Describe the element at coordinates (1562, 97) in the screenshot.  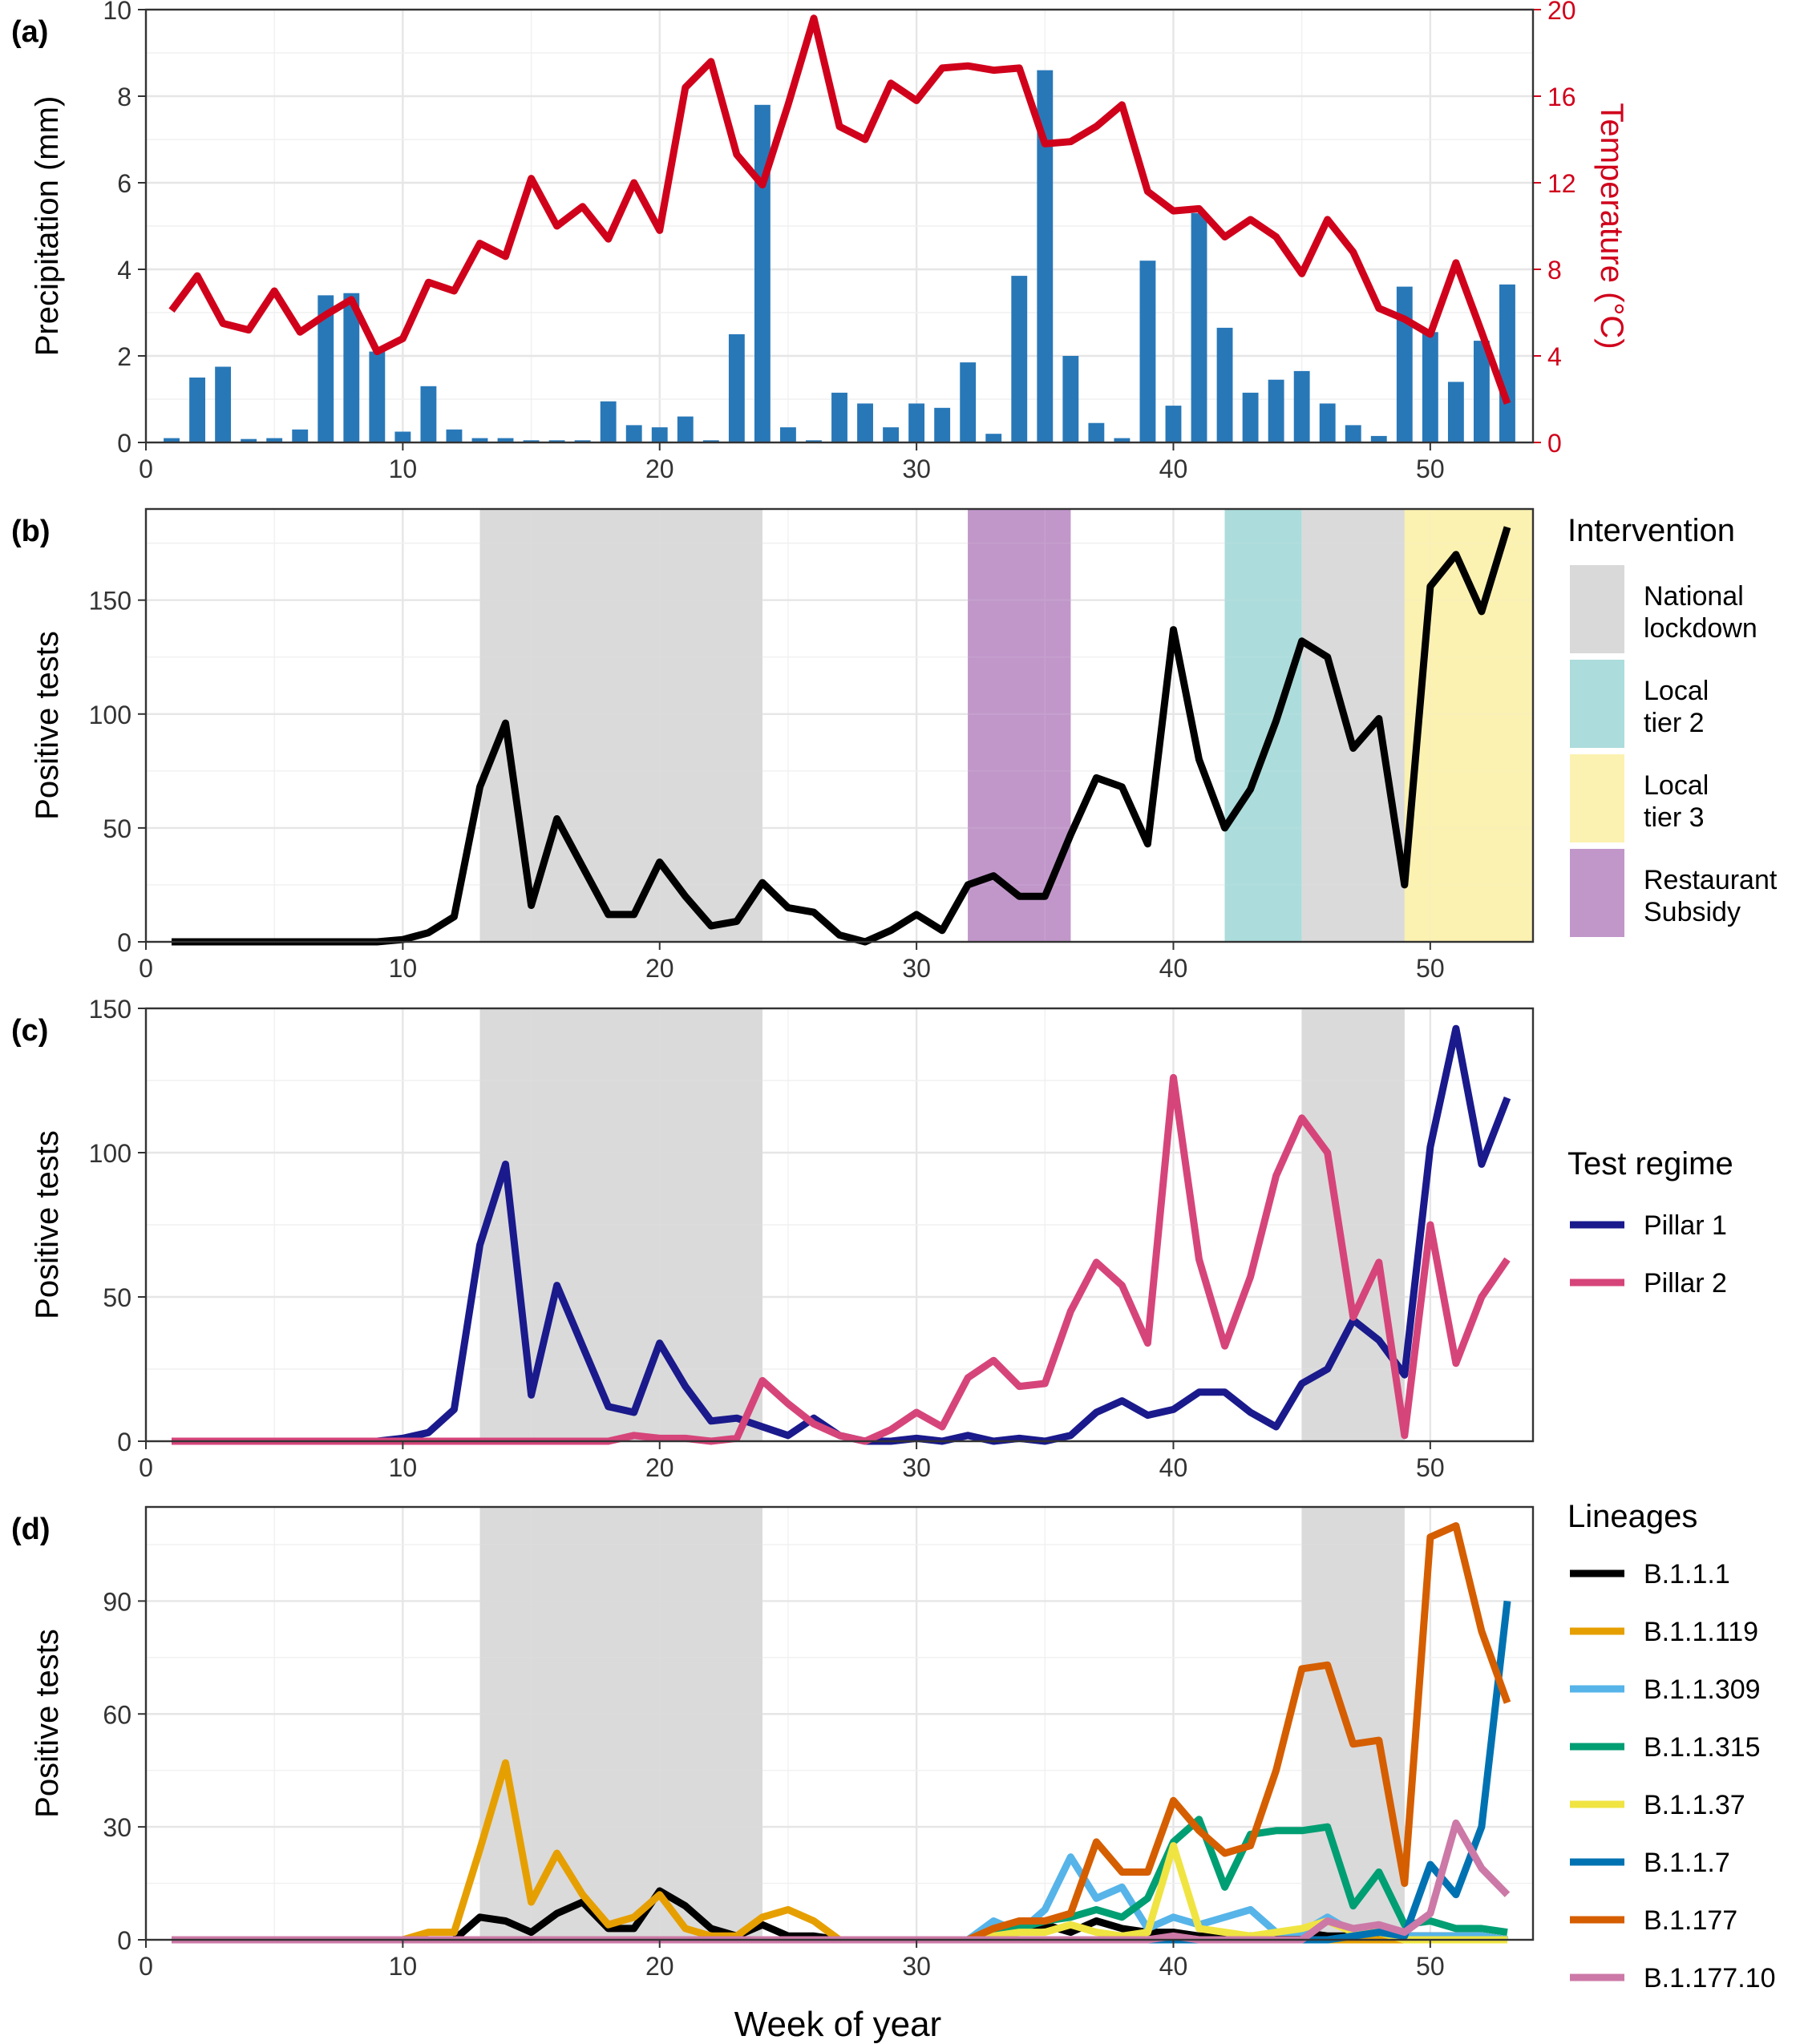
I see `right-tick-label: 16` at that location.